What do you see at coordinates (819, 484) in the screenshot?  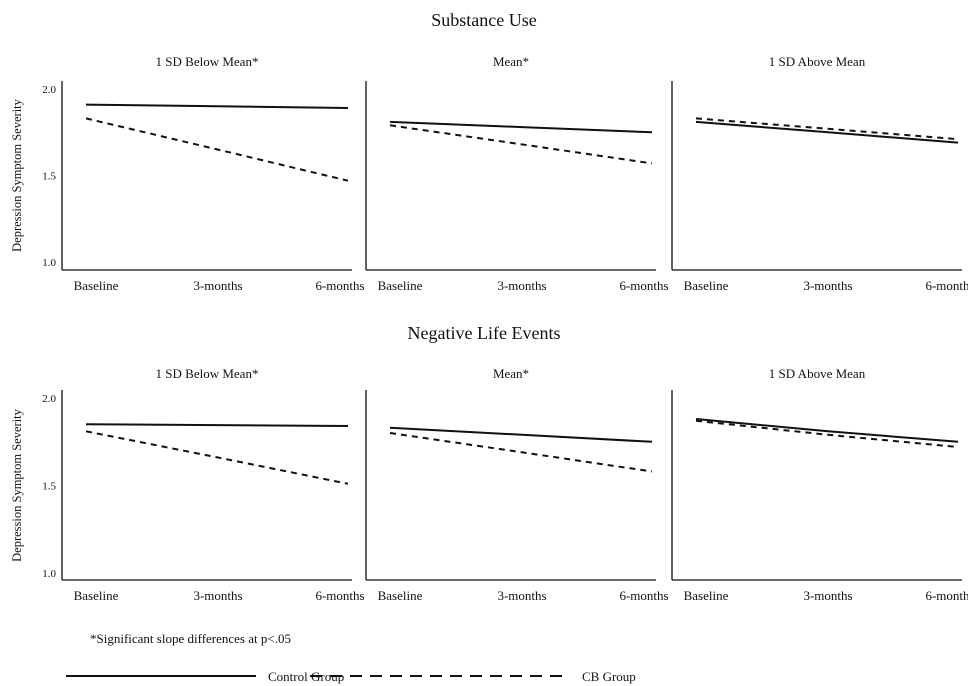 I see `panel-negative-life-events-1-sd-above-mean: 1 SD Above Mean Baseline 3-months 6-months` at bounding box center [819, 484].